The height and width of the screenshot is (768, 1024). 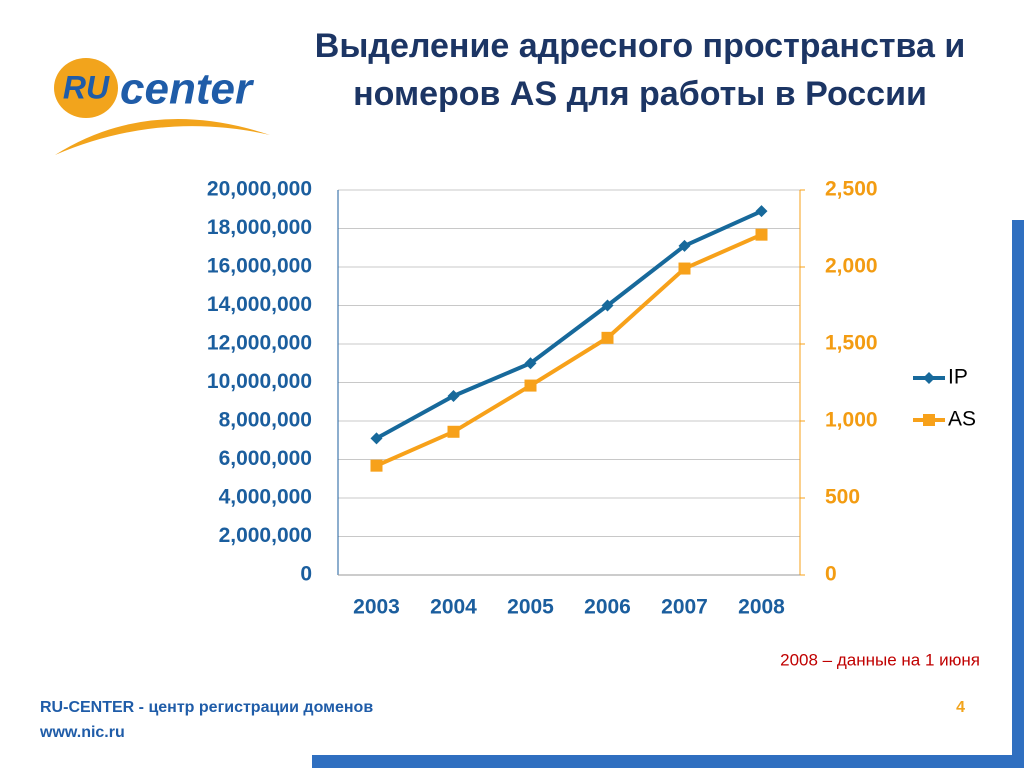 I want to click on page-number: 4, so click(x=960, y=707).